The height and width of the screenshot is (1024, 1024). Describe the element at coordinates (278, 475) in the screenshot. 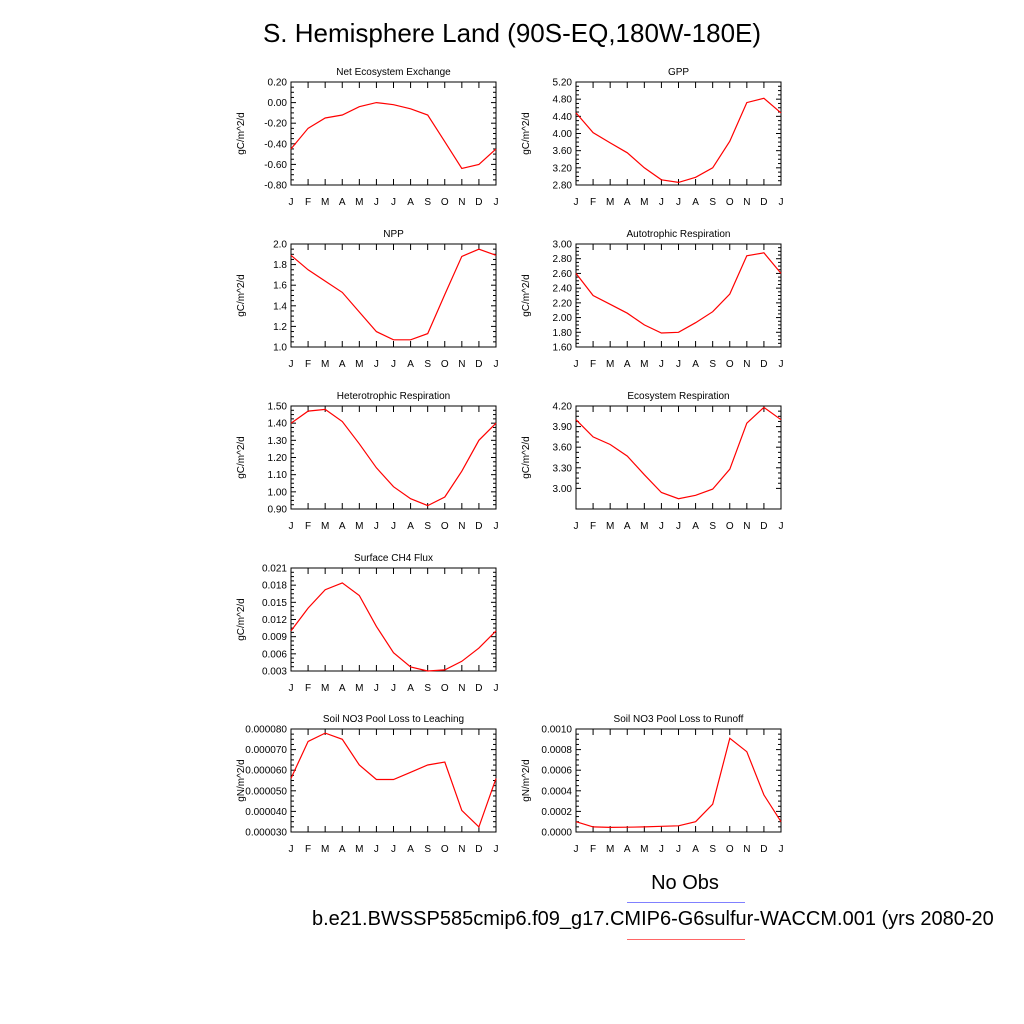

I see `y-tick-label: 1.10` at that location.